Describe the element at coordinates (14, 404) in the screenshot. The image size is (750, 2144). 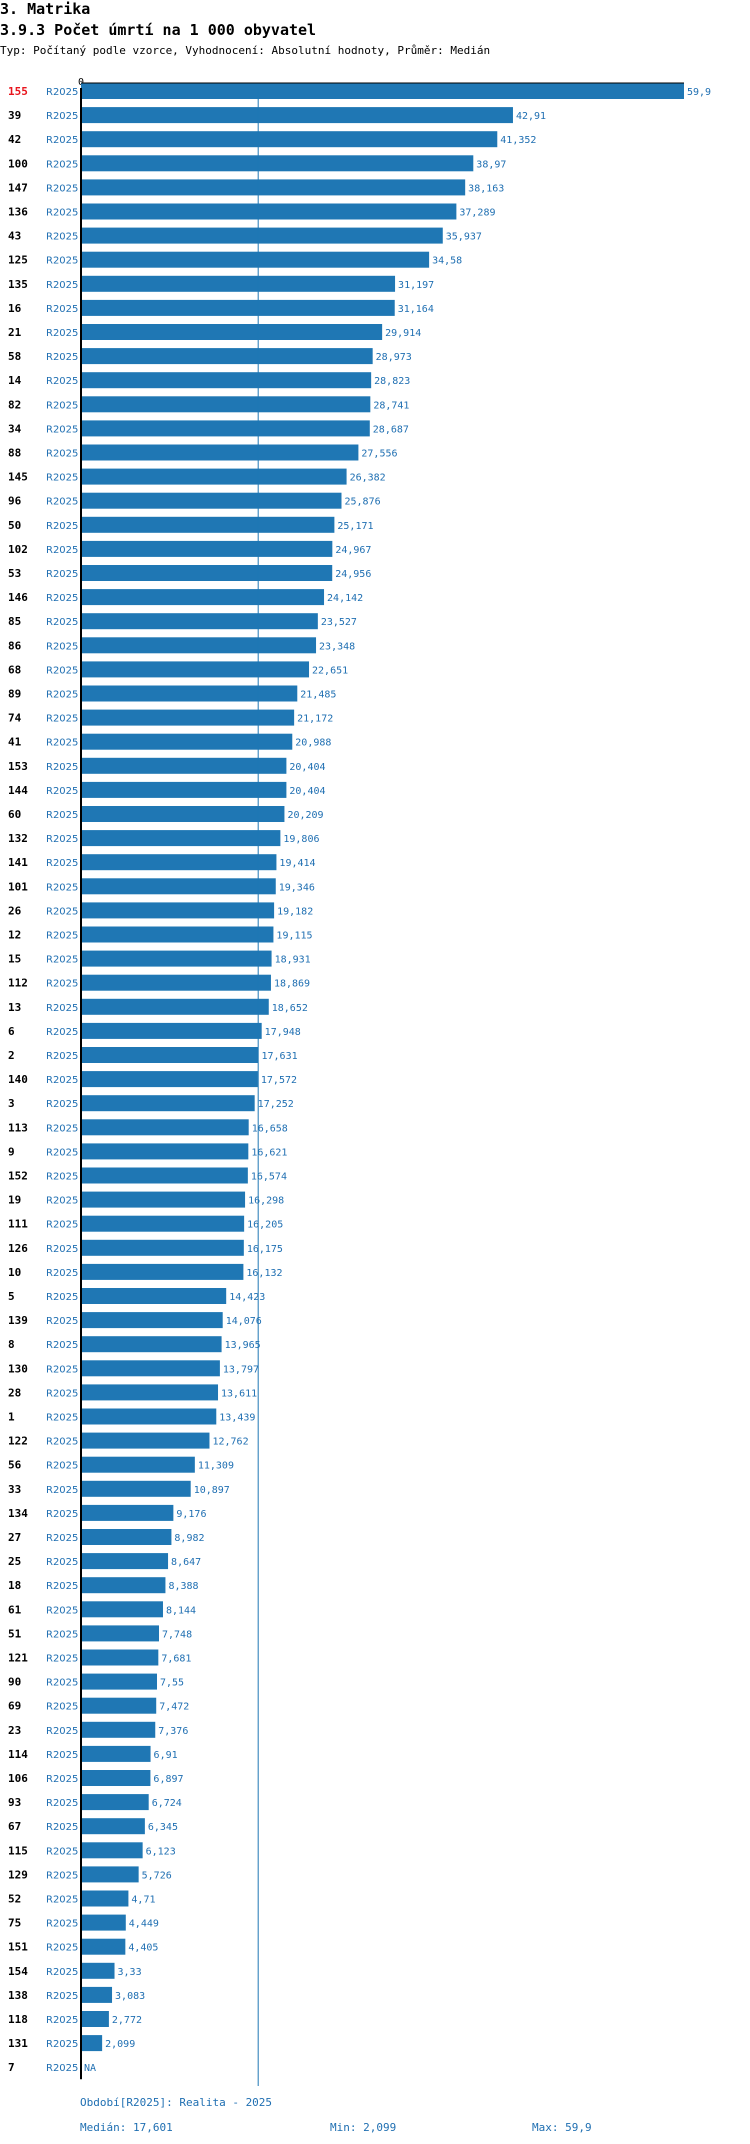
I see `row-id-label: 82` at that location.